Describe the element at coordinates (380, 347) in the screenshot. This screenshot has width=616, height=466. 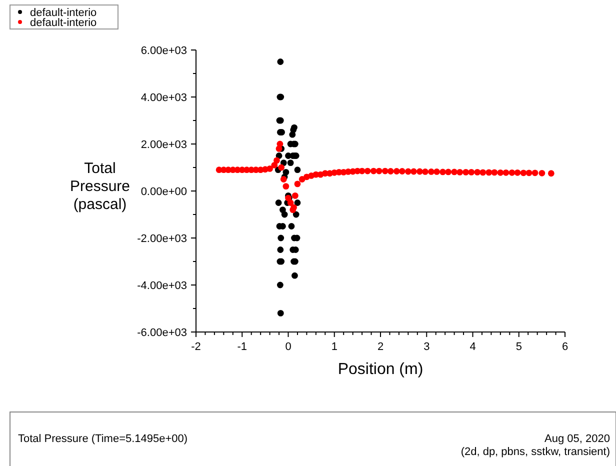
I see `x-tick-label: 2` at that location.